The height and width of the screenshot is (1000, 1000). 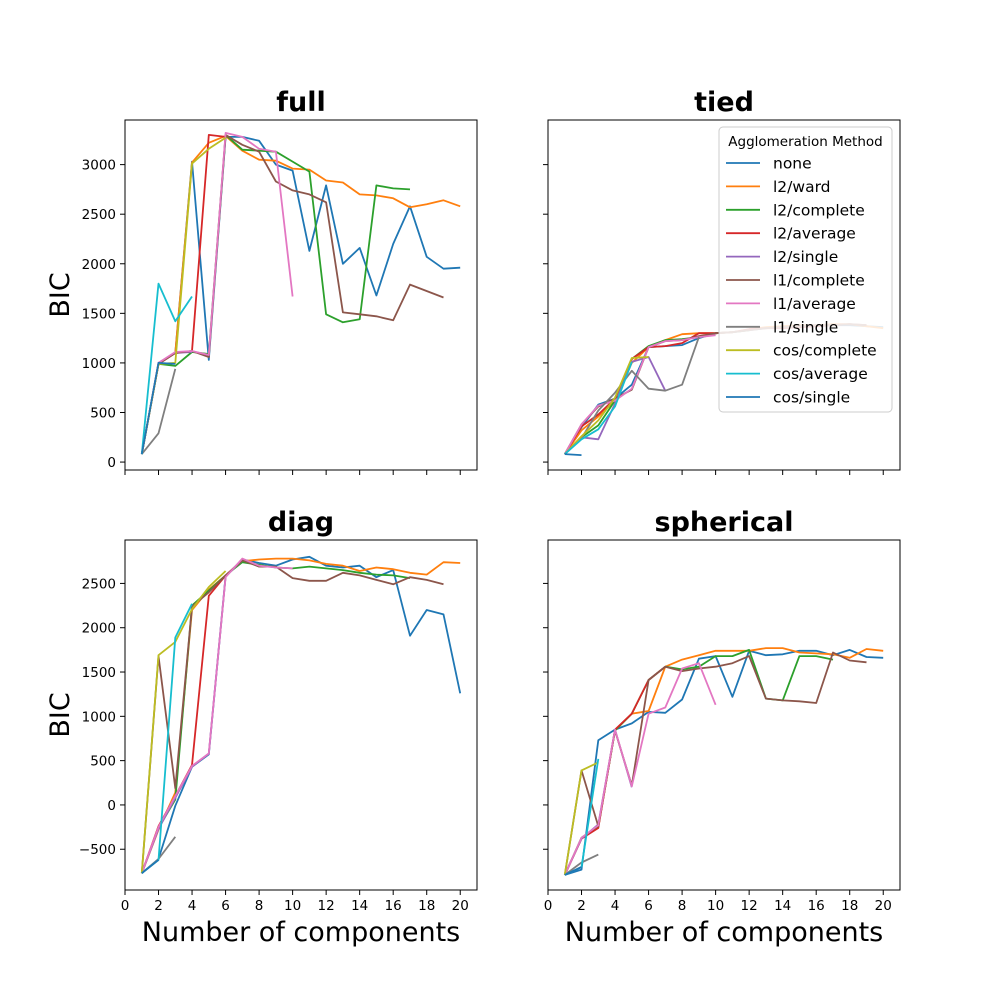 What do you see at coordinates (805, 327) in the screenshot?
I see `legend-label-l1-single: l1/single` at bounding box center [805, 327].